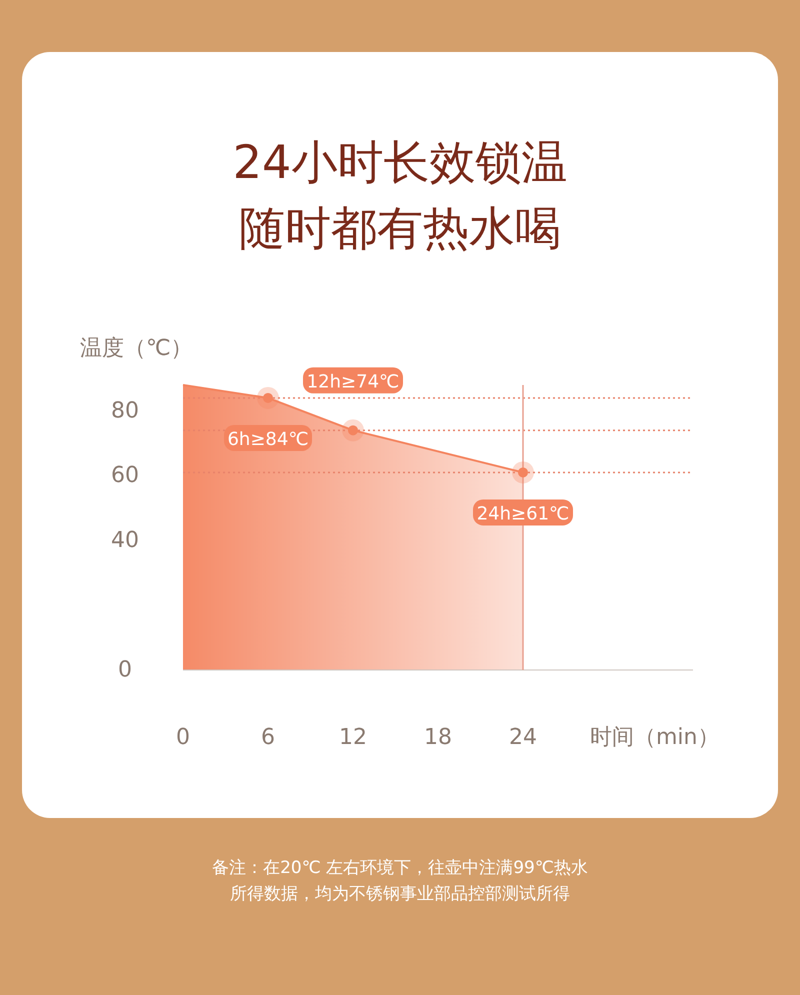  What do you see at coordinates (655, 737) in the screenshot?
I see `x-axis-title: 时间（min）` at bounding box center [655, 737].